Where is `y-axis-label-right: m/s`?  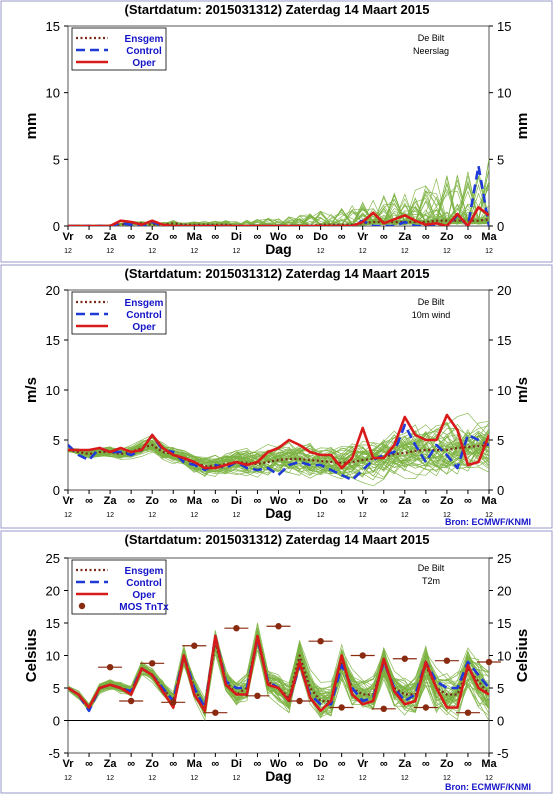
y-axis-label-right: m/s is located at coordinates (522, 390).